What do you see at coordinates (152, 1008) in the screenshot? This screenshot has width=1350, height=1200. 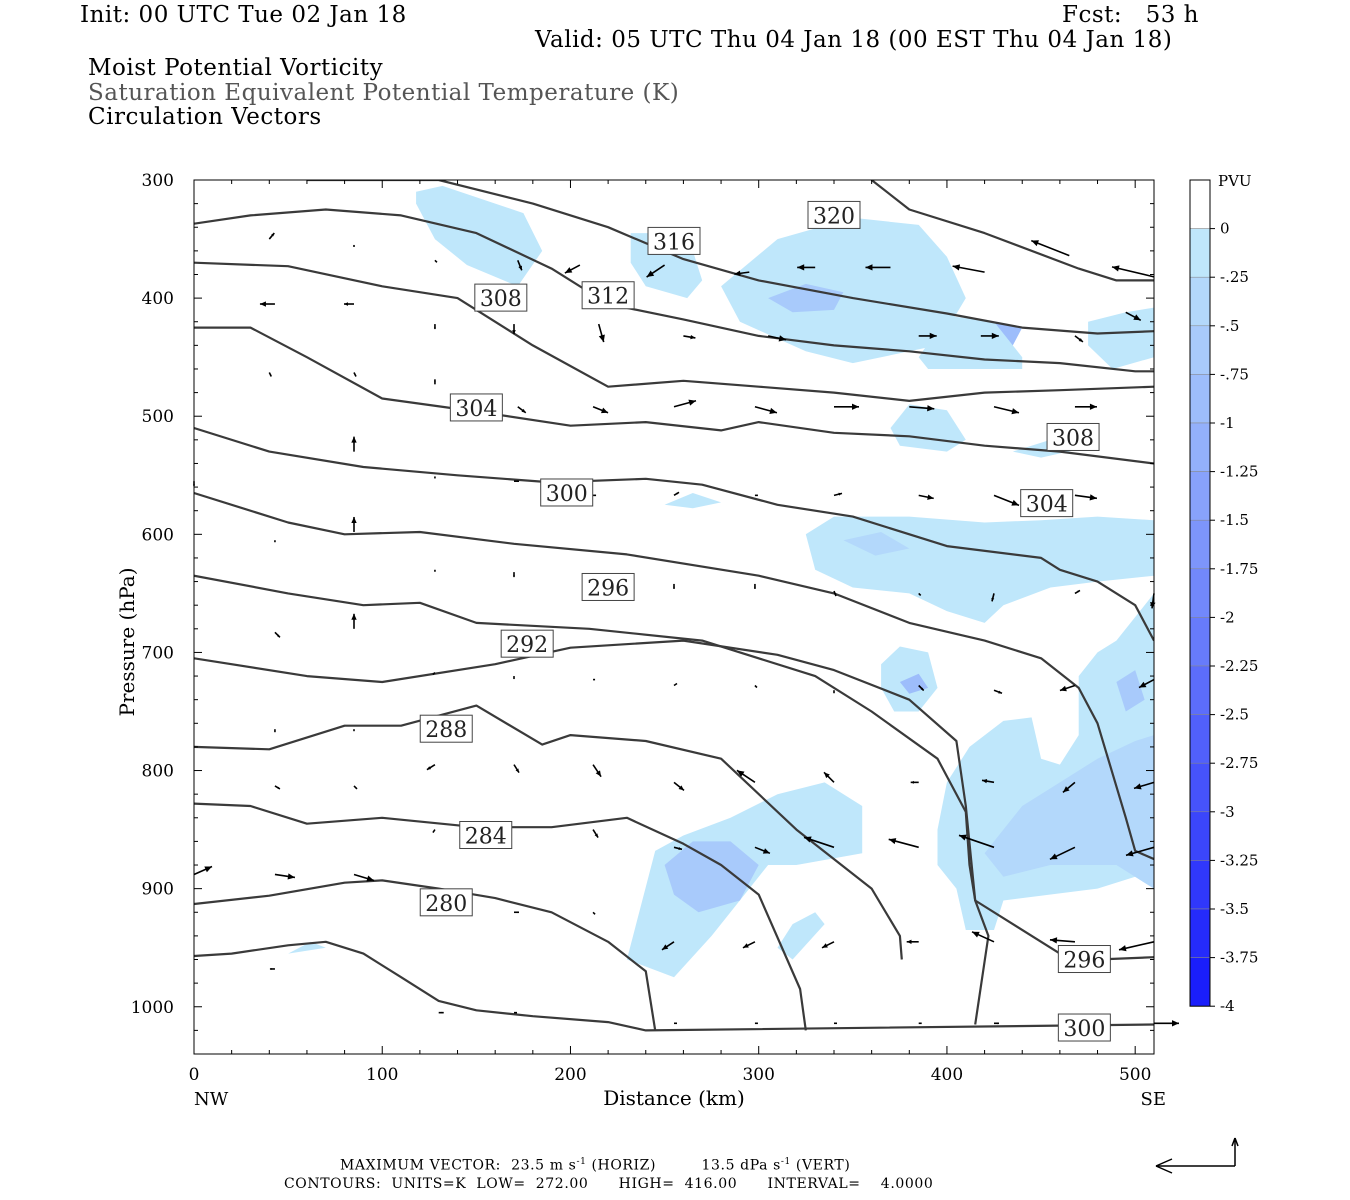 I see `y-tick-label: 1000` at bounding box center [152, 1008].